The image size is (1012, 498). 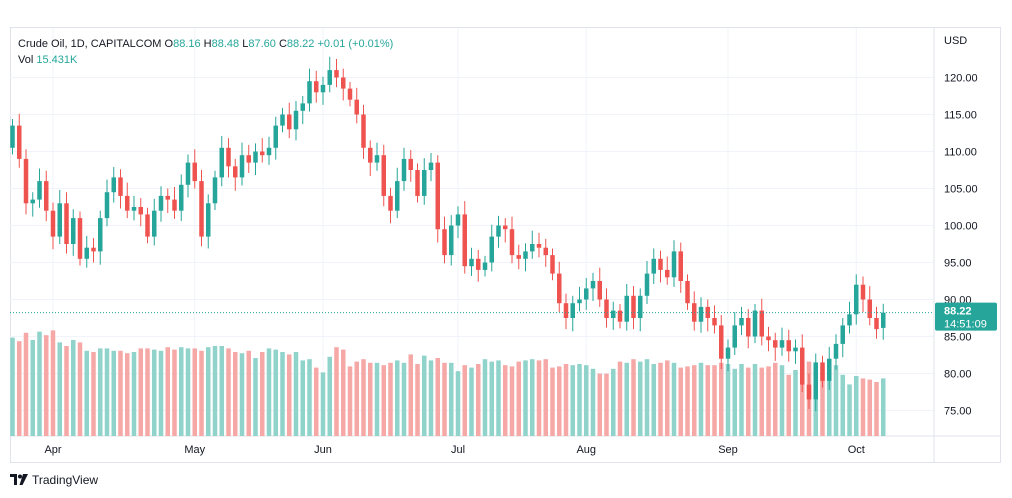 What do you see at coordinates (961, 190) in the screenshot?
I see `y-tick-label: 105.00` at bounding box center [961, 190].